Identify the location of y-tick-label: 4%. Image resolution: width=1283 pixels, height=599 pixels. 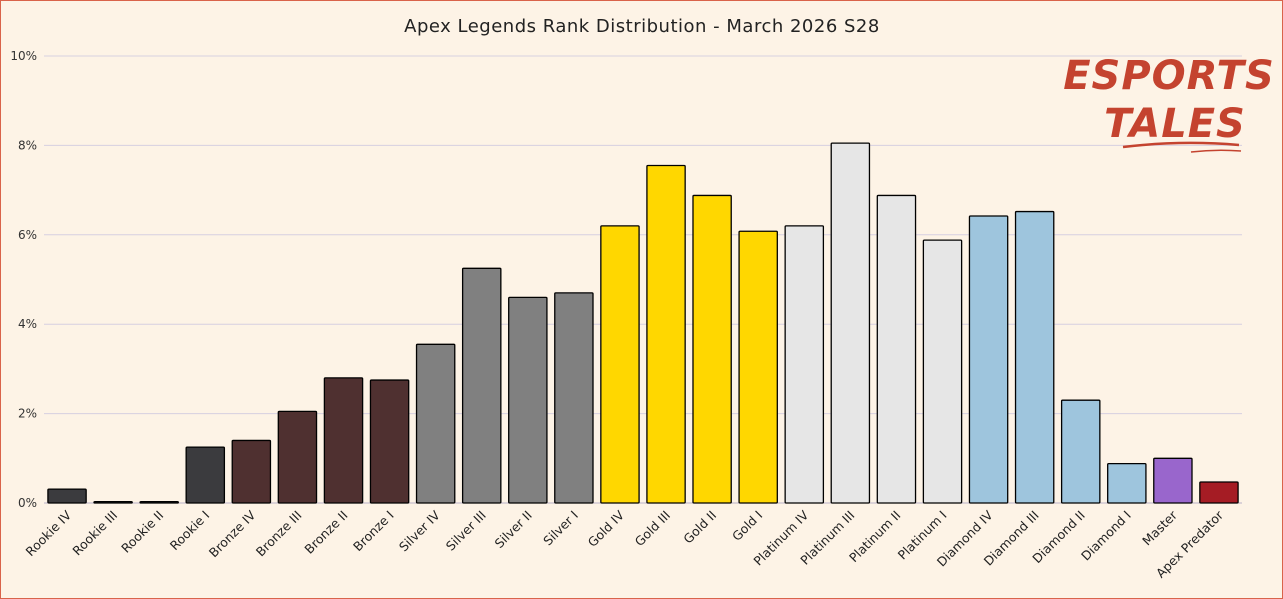
(27, 324).